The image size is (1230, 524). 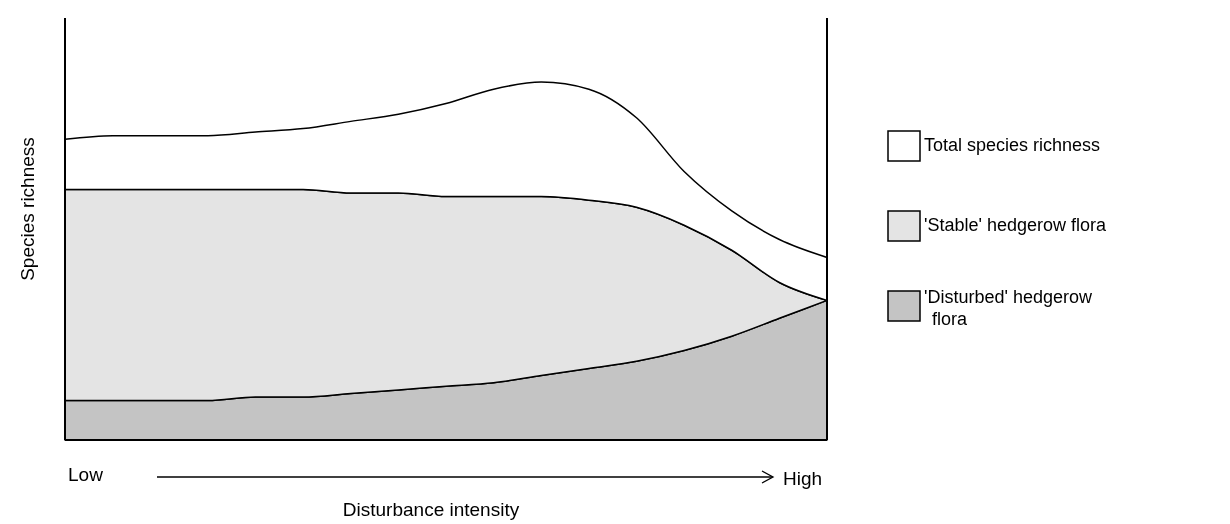 What do you see at coordinates (86, 474) in the screenshot?
I see `text: Low` at bounding box center [86, 474].